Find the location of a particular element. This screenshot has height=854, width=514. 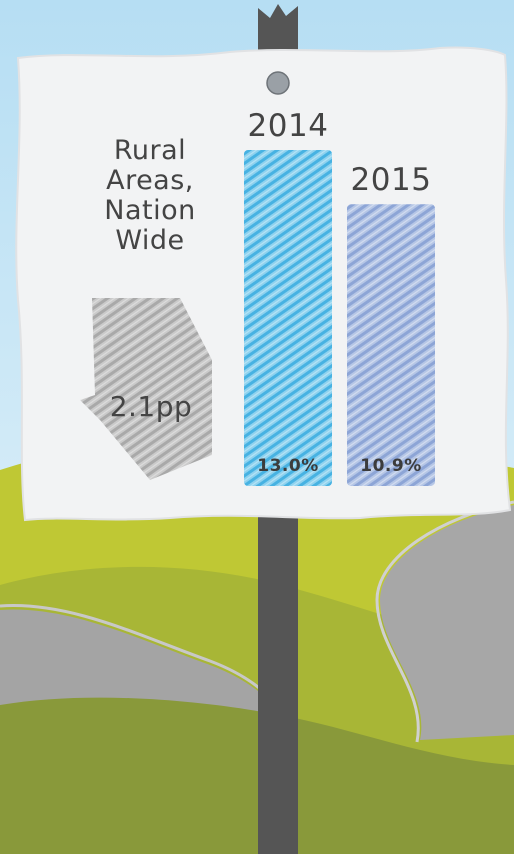

region-label-line: Wide is located at coordinates (150, 240).